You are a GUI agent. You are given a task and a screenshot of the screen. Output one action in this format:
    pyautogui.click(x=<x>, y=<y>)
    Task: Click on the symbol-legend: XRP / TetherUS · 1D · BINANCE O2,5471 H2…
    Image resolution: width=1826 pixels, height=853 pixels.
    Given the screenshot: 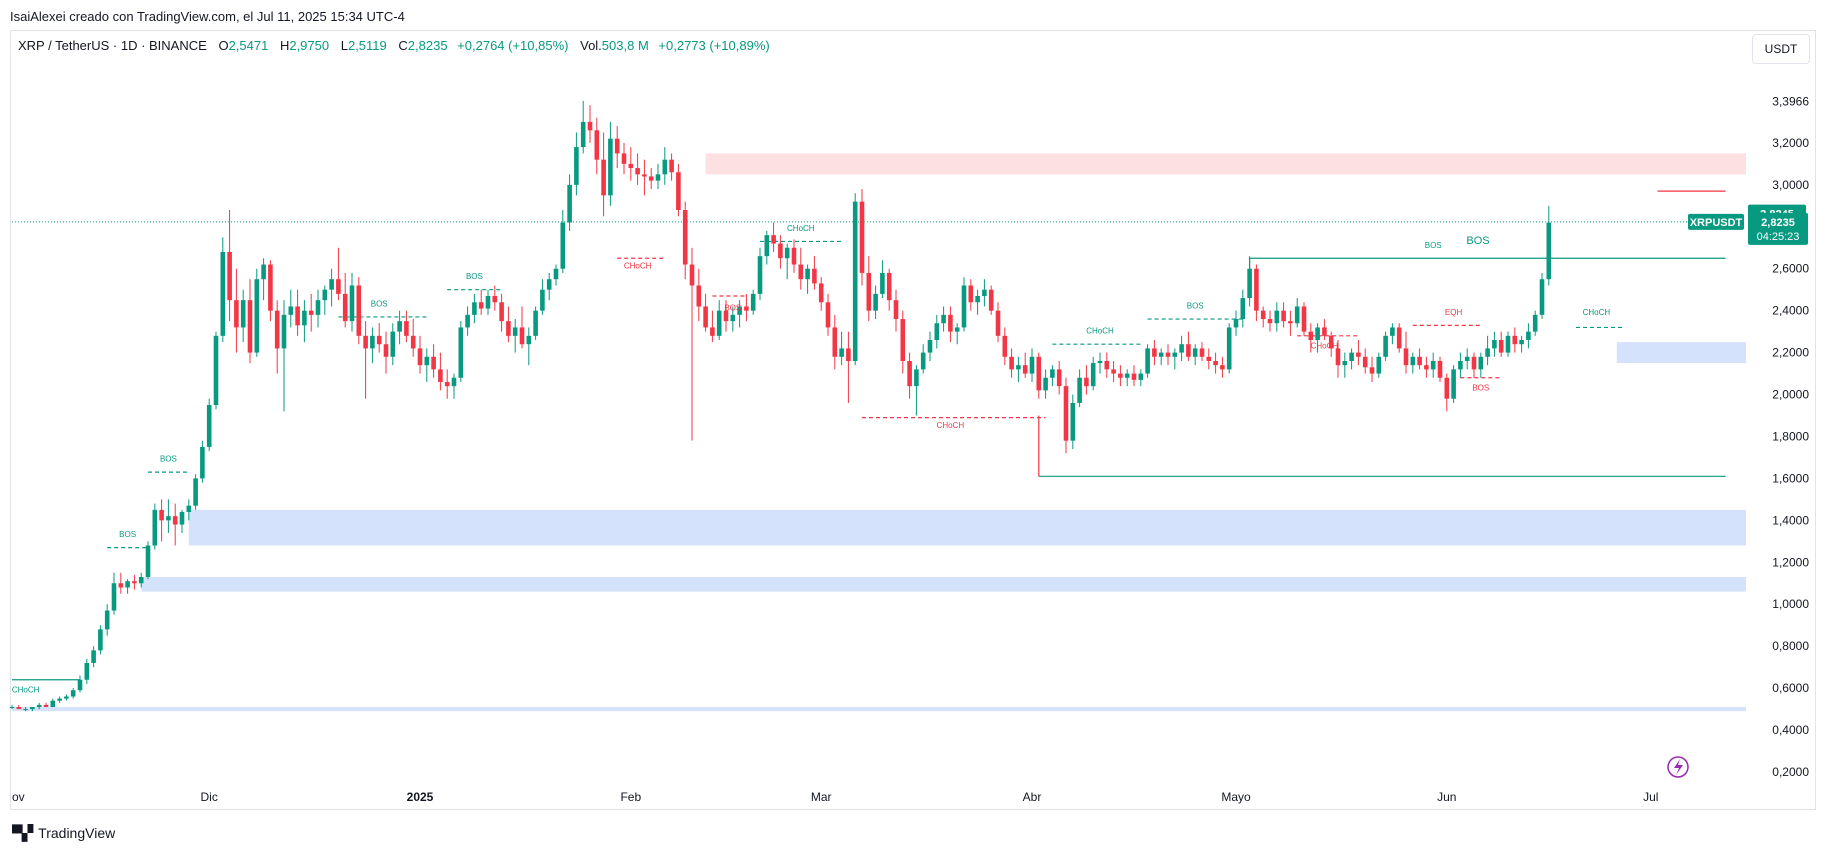 What is the action you would take?
    pyautogui.click(x=394, y=45)
    